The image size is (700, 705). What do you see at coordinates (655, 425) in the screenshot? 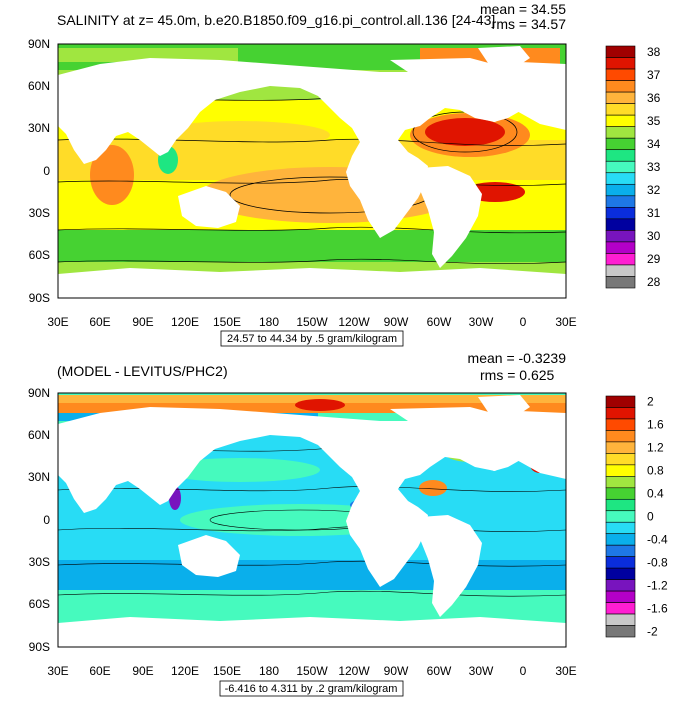
I see `colorbar-label: 1.6` at bounding box center [655, 425].